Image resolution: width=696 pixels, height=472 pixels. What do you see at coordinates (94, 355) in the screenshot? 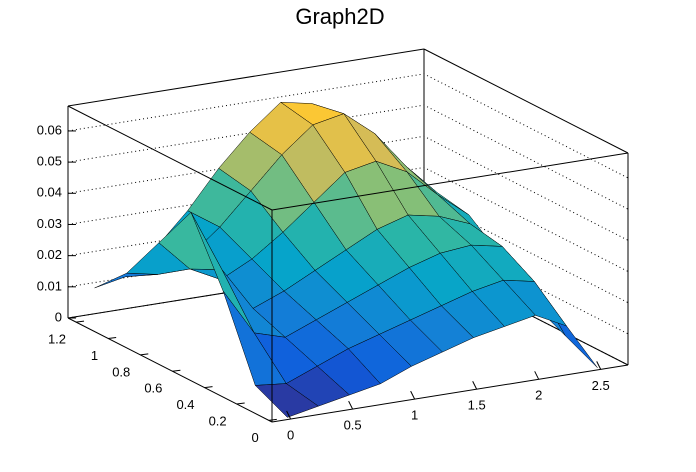
I see `y-tick-label: 1` at bounding box center [94, 355].